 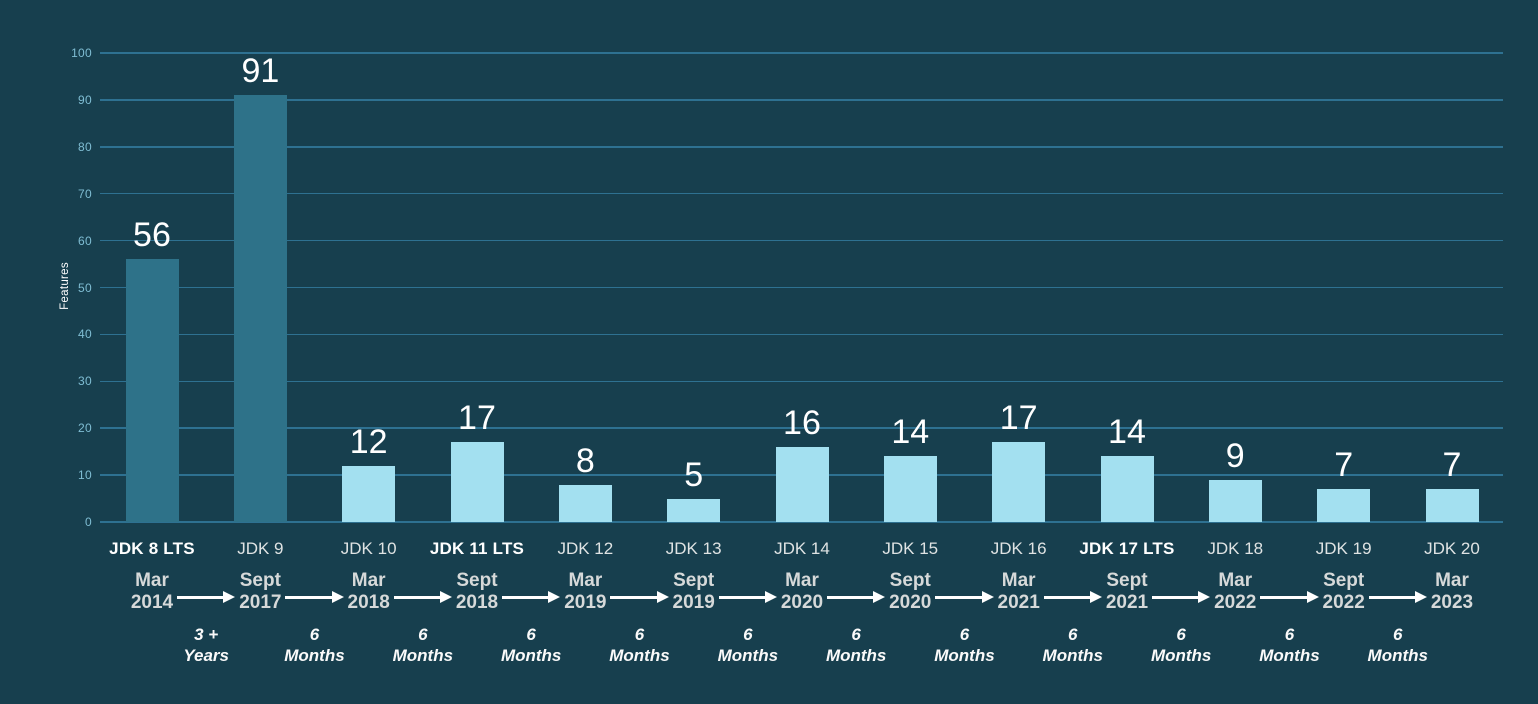 What do you see at coordinates (260, 71) in the screenshot?
I see `bar-value-label: 91` at bounding box center [260, 71].